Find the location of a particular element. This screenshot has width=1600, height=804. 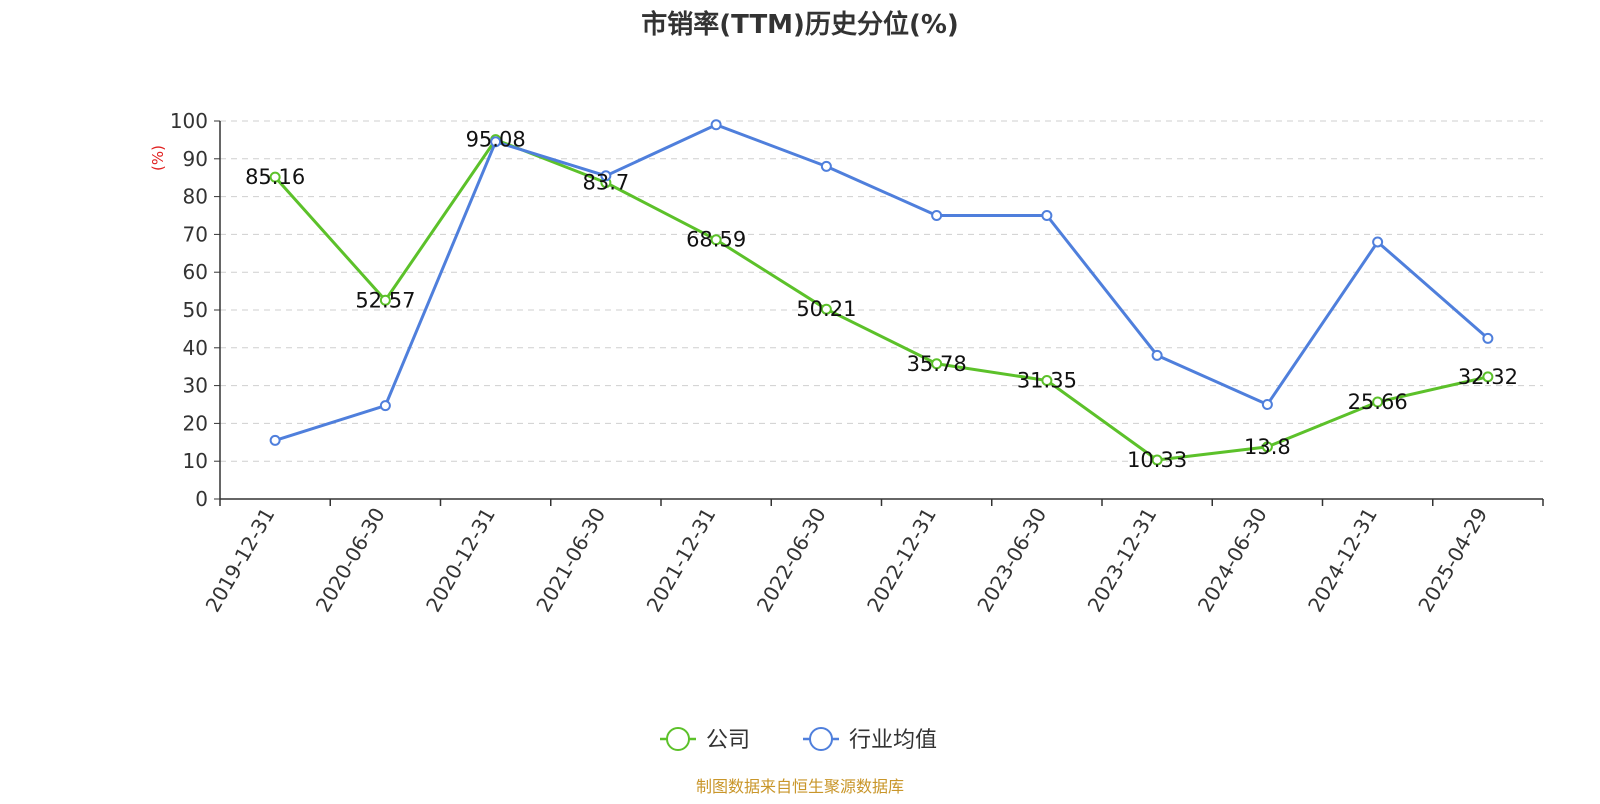

data-label: 95.08 is located at coordinates (496, 140).